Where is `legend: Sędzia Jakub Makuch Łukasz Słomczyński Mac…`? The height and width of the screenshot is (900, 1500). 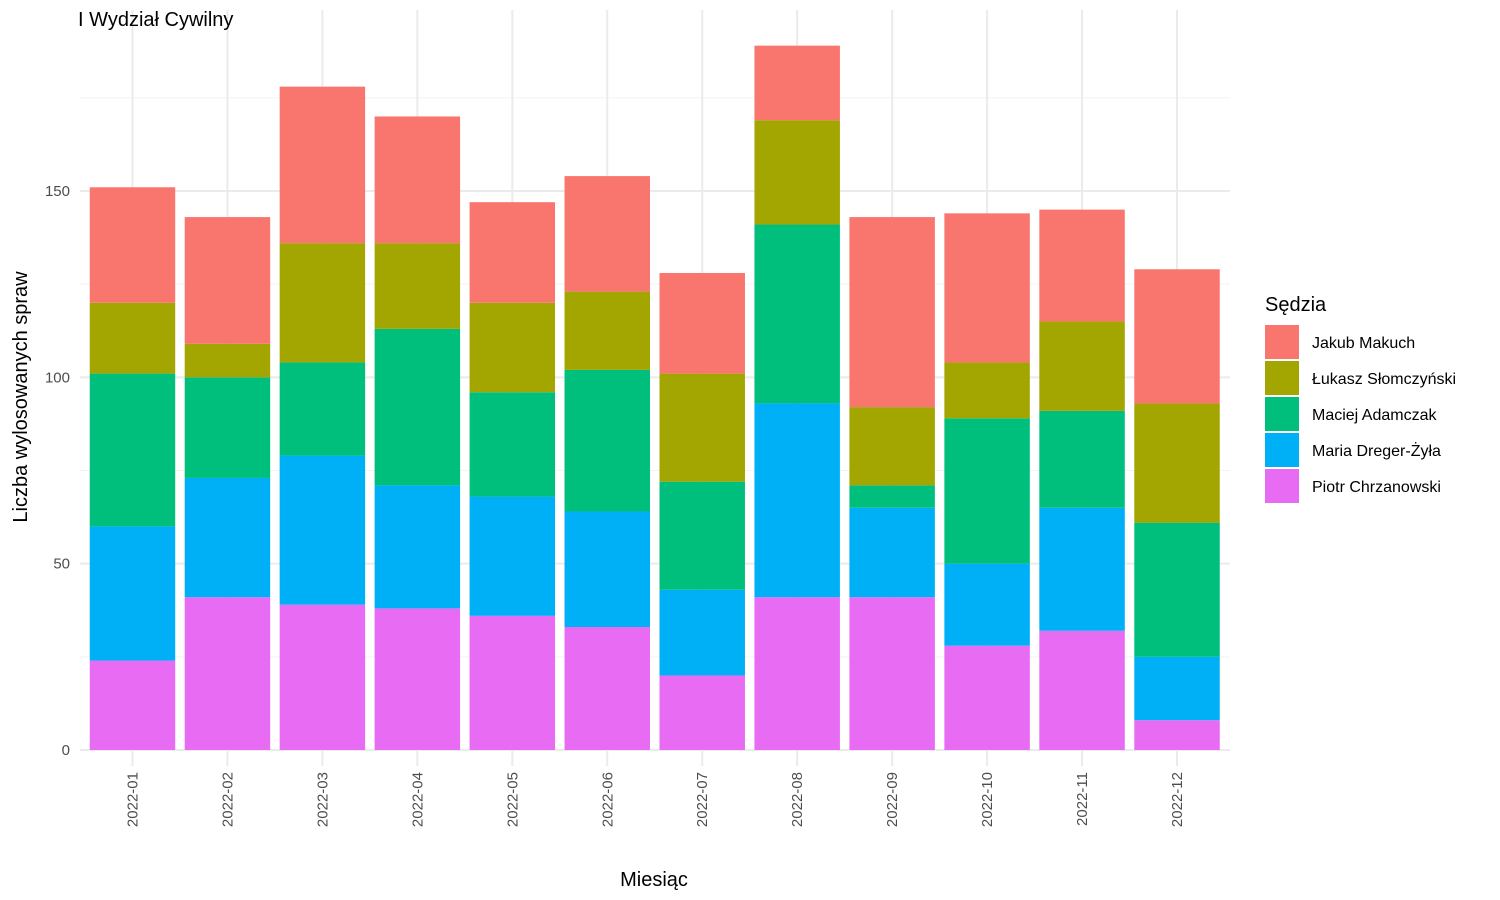 legend: Sędzia Jakub Makuch Łukasz Słomczyński Mac… is located at coordinates (1360, 398).